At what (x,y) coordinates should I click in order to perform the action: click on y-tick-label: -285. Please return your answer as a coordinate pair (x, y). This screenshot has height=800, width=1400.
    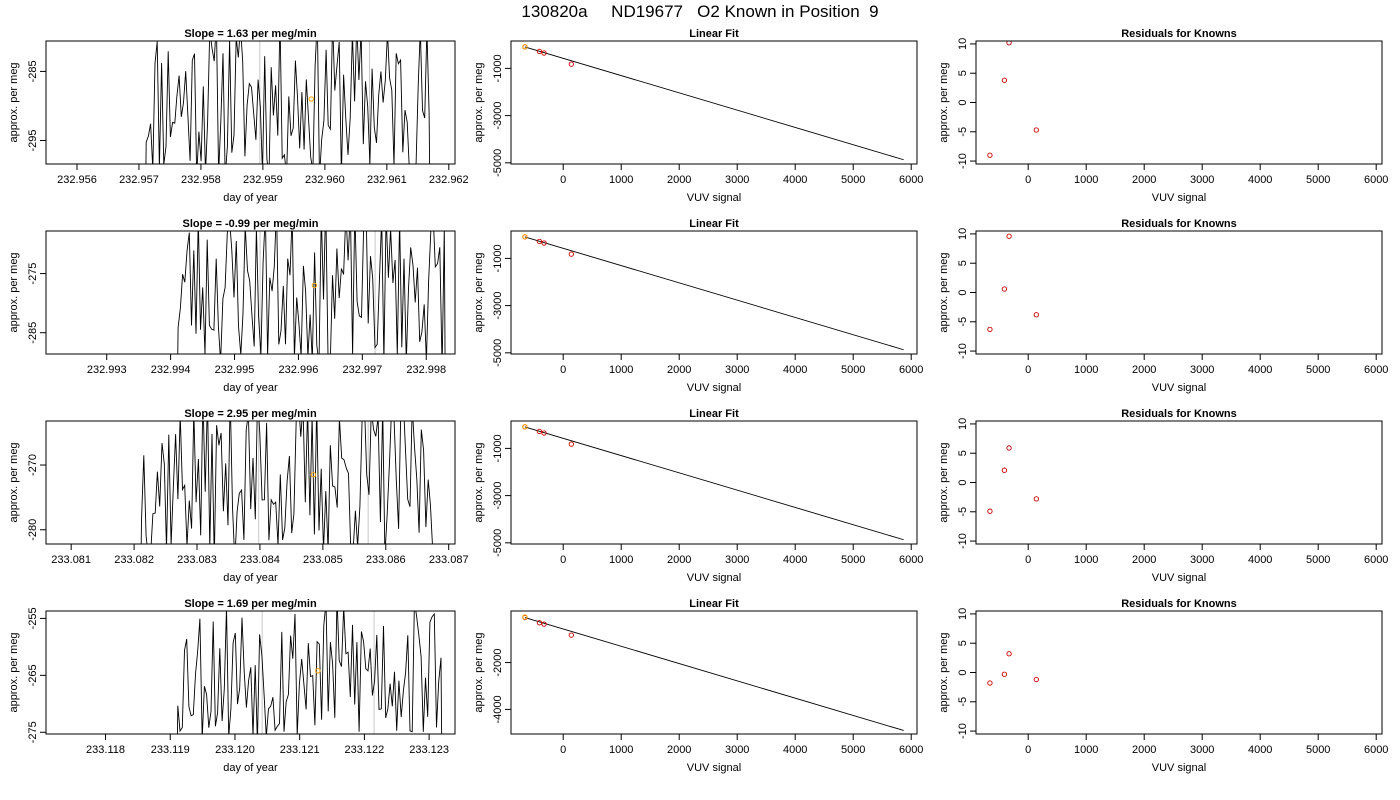
    Looking at the image, I should click on (33, 71).